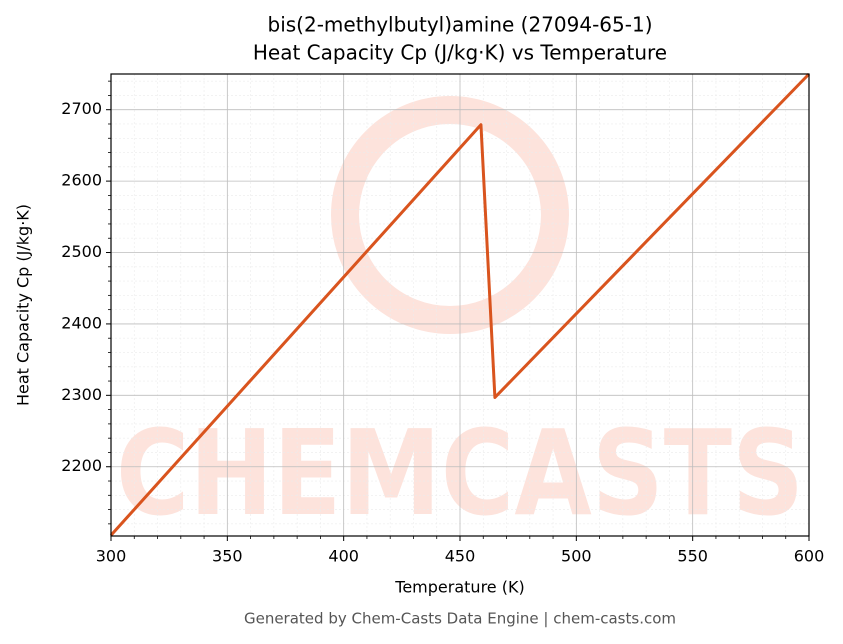 The width and height of the screenshot is (843, 644). Describe the element at coordinates (460, 25) in the screenshot. I see `chart-title: bis(2-methylbutyl)amine (27094-65-1)` at that location.